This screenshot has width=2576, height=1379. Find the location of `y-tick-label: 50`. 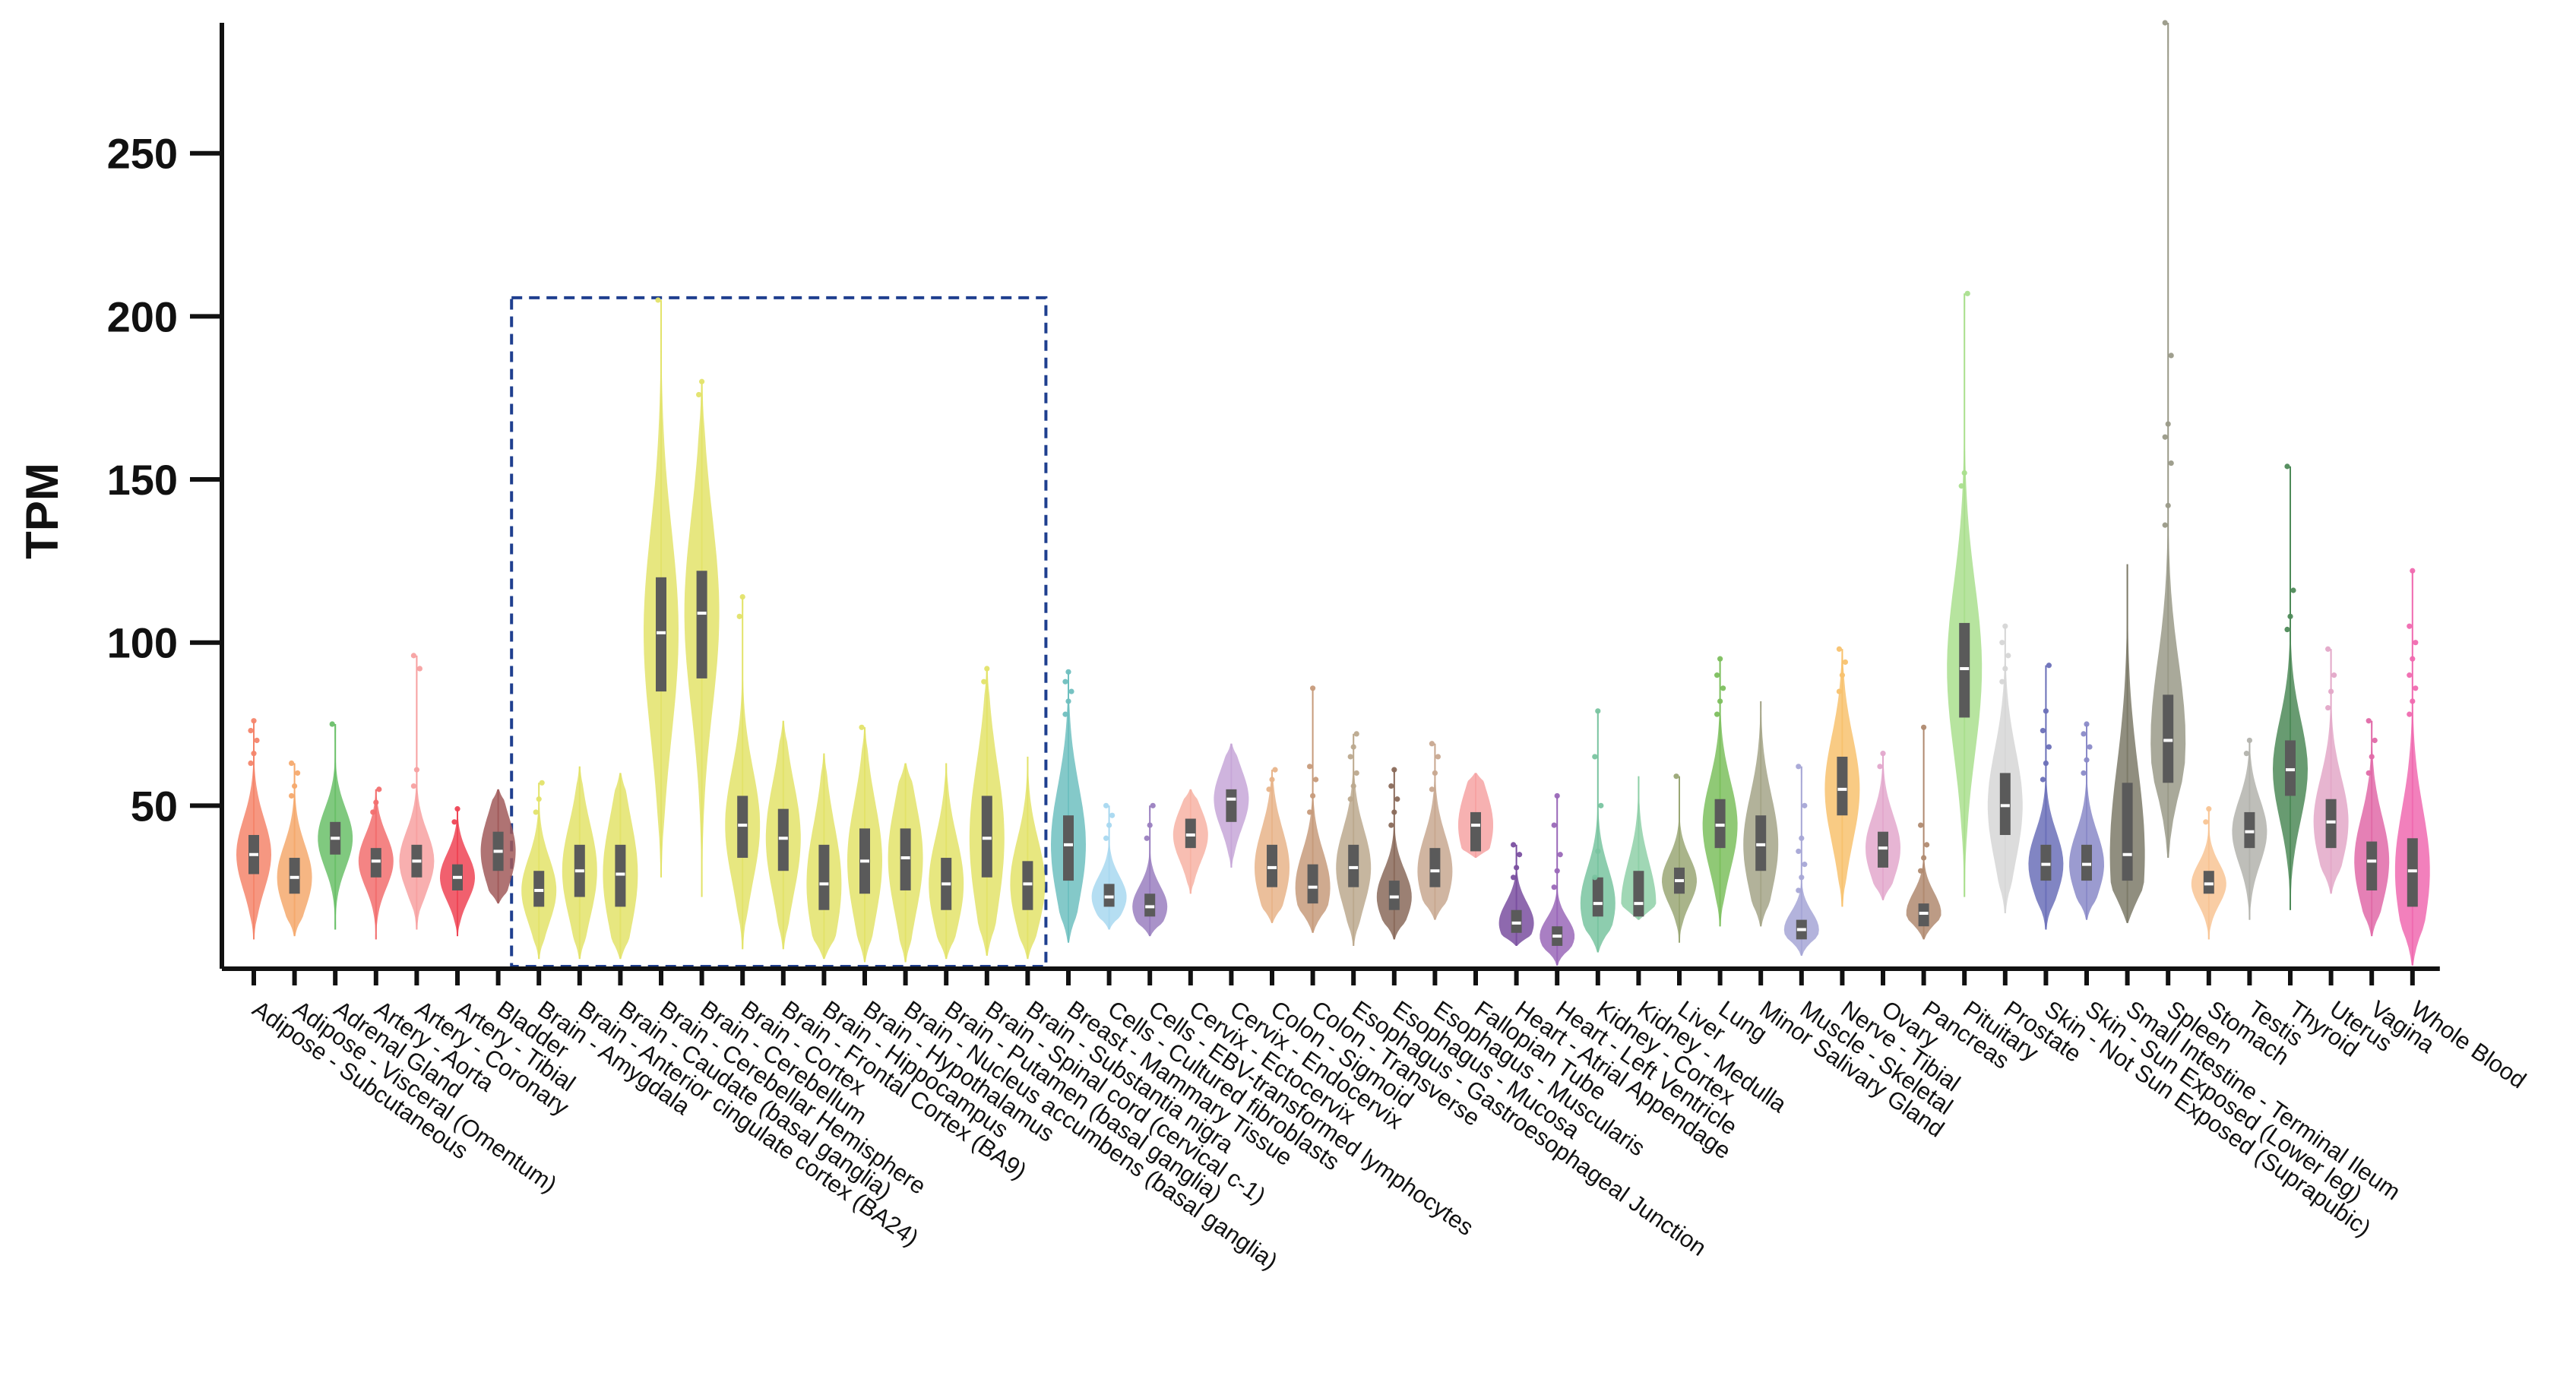

y-tick-label: 50 is located at coordinates (154, 806).